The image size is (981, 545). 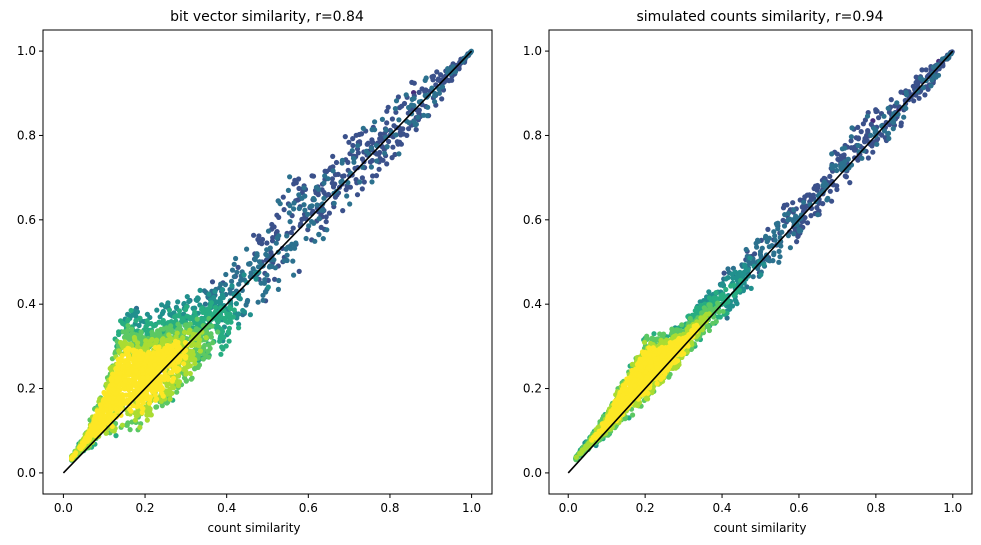 I want to click on x-tick-label: 0.0, so click(x=63, y=508).